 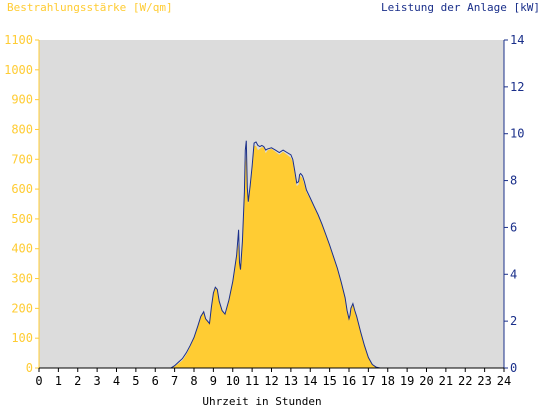 What do you see at coordinates (291, 381) in the screenshot?
I see `x-tick-label: 13` at bounding box center [291, 381].